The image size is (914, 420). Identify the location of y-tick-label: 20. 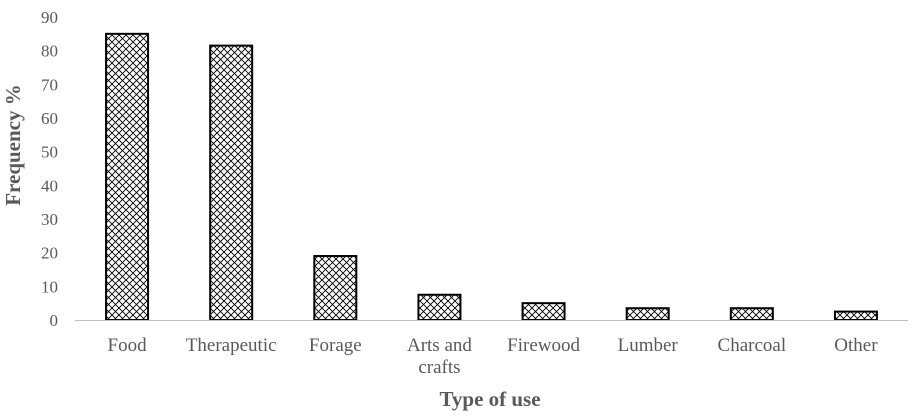
(49, 253).